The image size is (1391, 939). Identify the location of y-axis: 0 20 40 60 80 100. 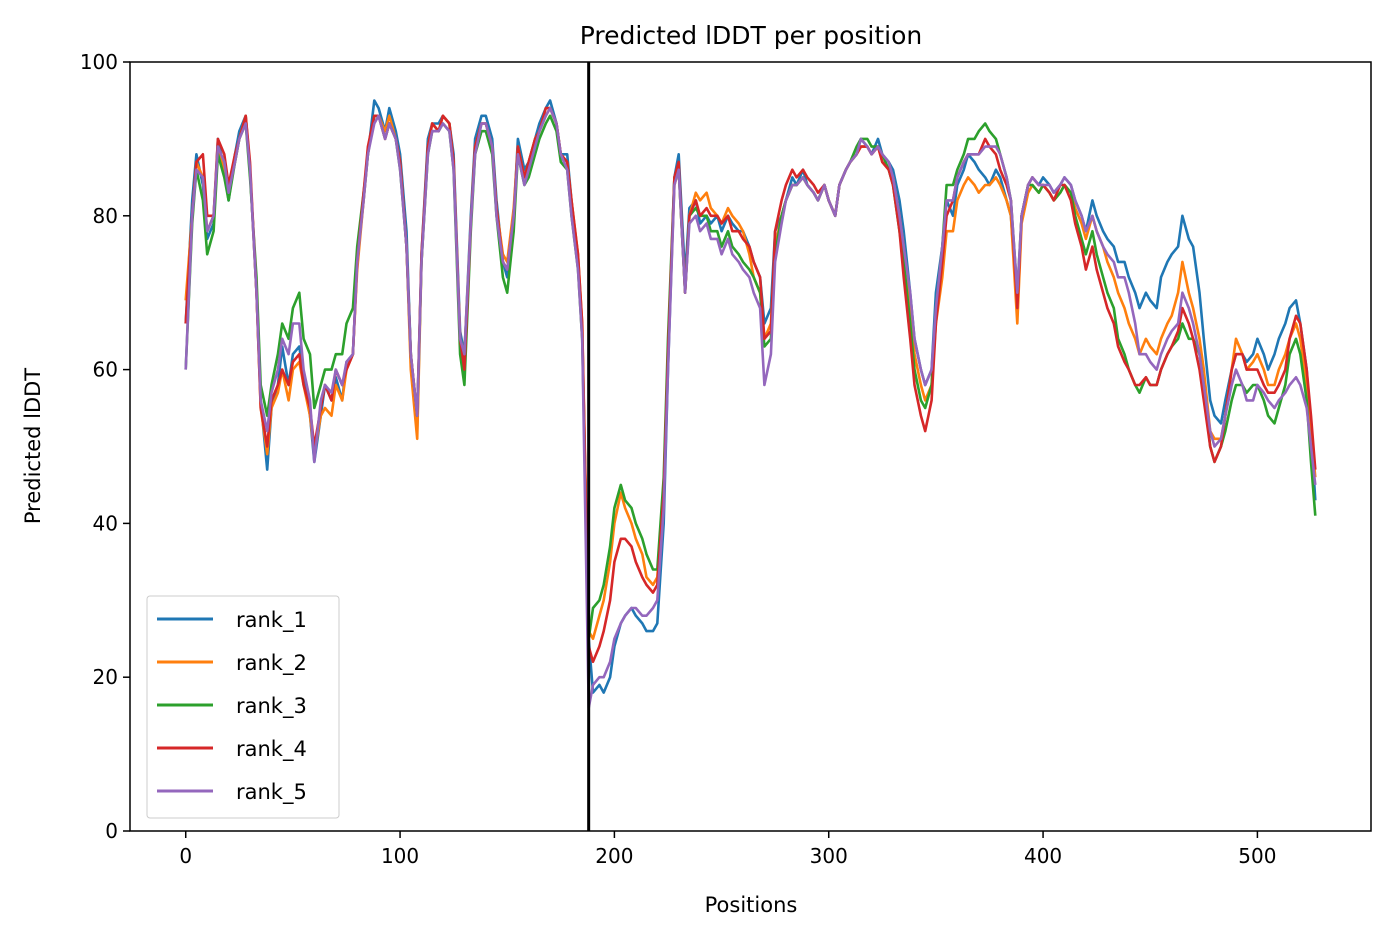
(105, 446).